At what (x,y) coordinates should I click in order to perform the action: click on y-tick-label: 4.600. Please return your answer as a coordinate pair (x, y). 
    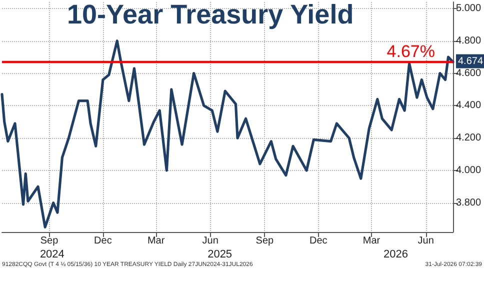
    Looking at the image, I should click on (469, 73).